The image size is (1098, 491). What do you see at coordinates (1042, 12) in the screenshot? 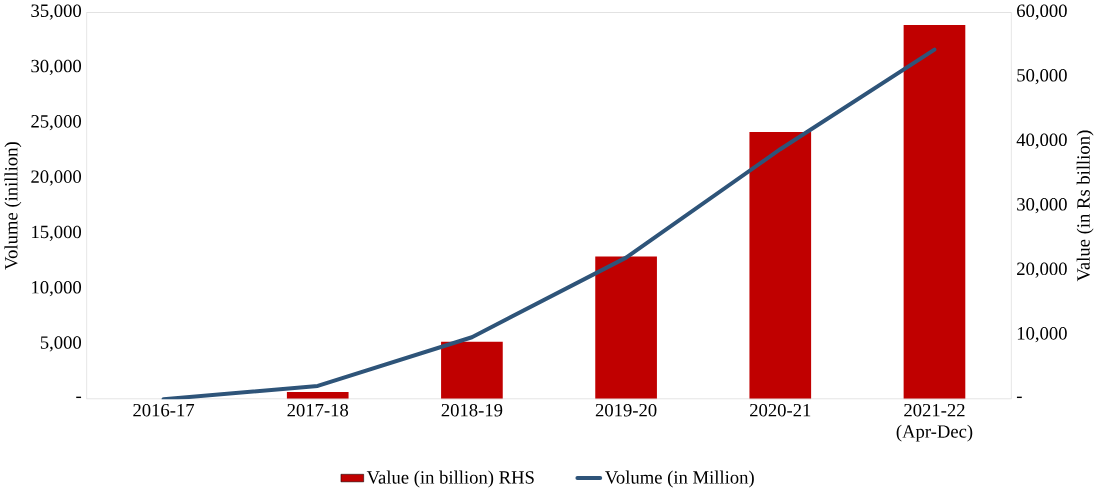
I see `y2-tick-label: 60,000` at bounding box center [1042, 12].